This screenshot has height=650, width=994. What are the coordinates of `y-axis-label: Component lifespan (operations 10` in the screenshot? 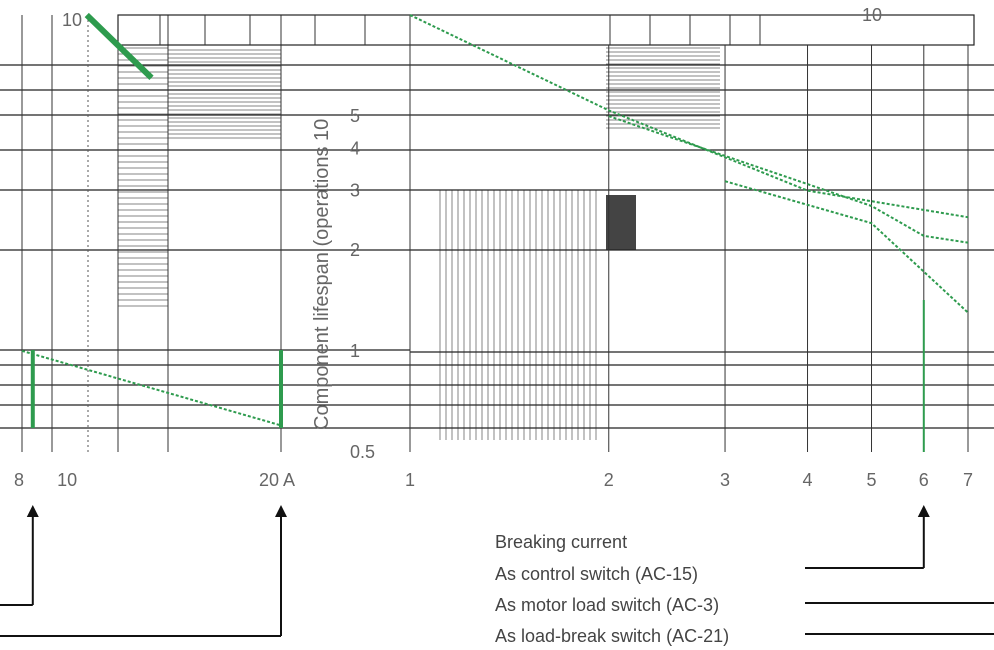 It's located at (322, 274).